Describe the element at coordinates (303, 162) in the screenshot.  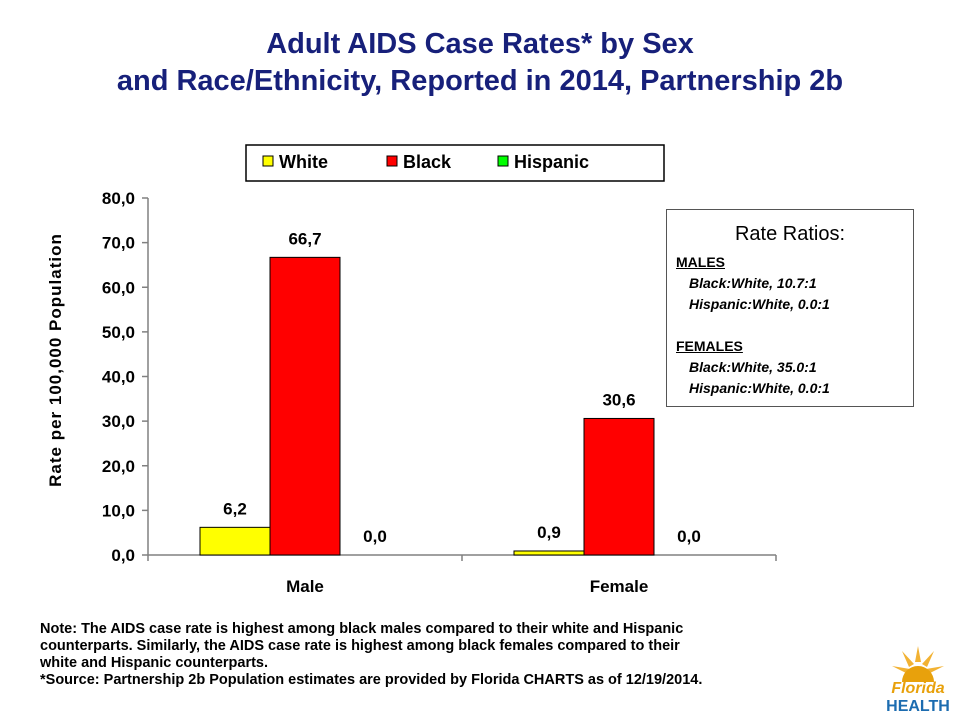
I see `legend-label-white: White` at that location.